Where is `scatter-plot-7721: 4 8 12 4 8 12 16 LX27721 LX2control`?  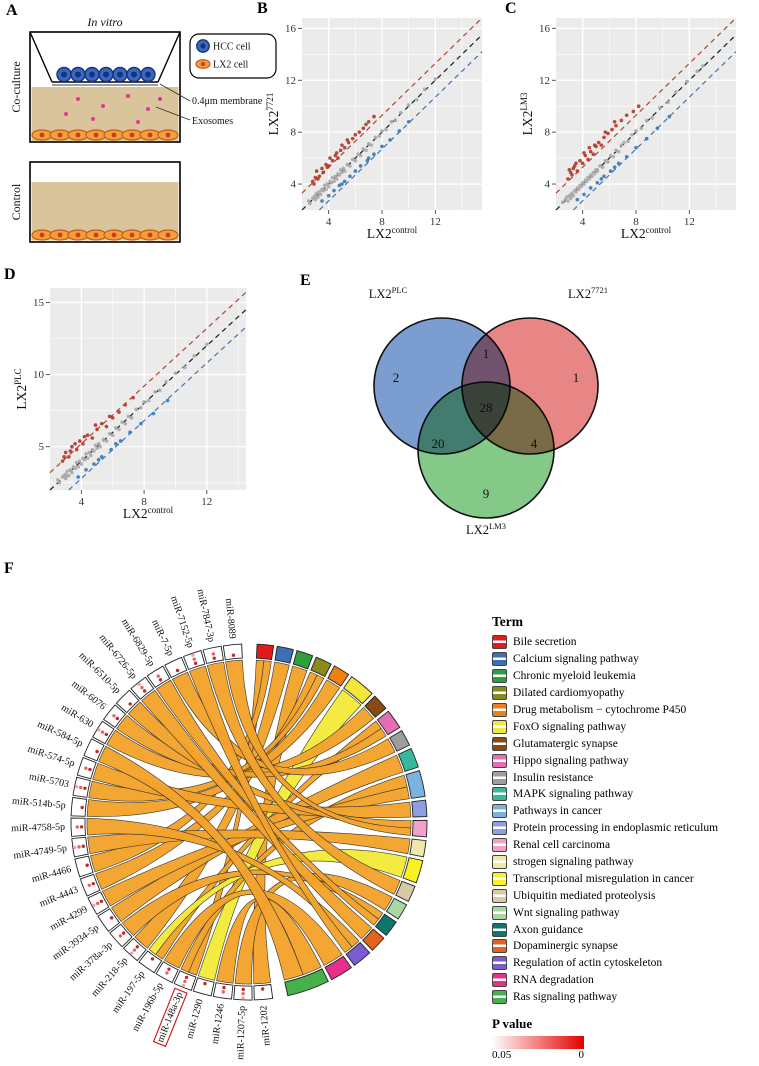 scatter-plot-7721: 4 8 12 4 8 12 16 LX27721 LX2control is located at coordinates (374, 129).